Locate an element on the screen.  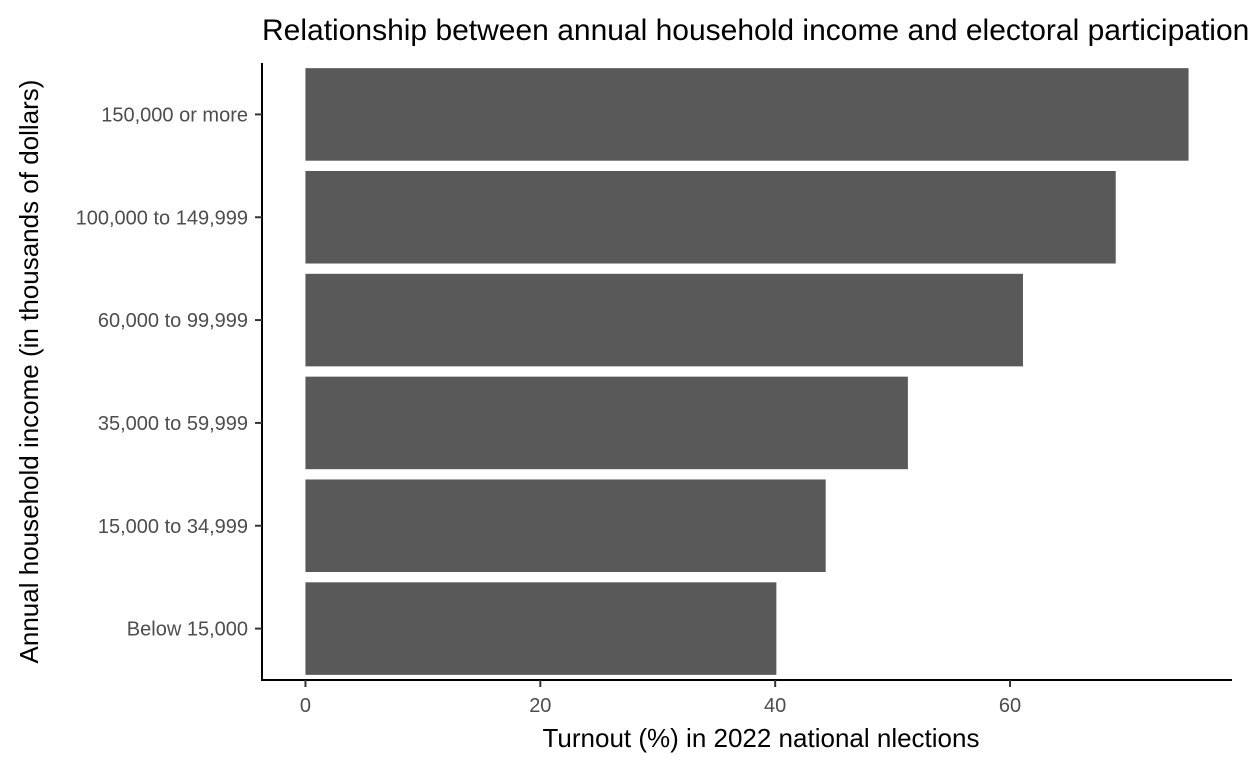
x-tick-label: 60 is located at coordinates (1010, 706).